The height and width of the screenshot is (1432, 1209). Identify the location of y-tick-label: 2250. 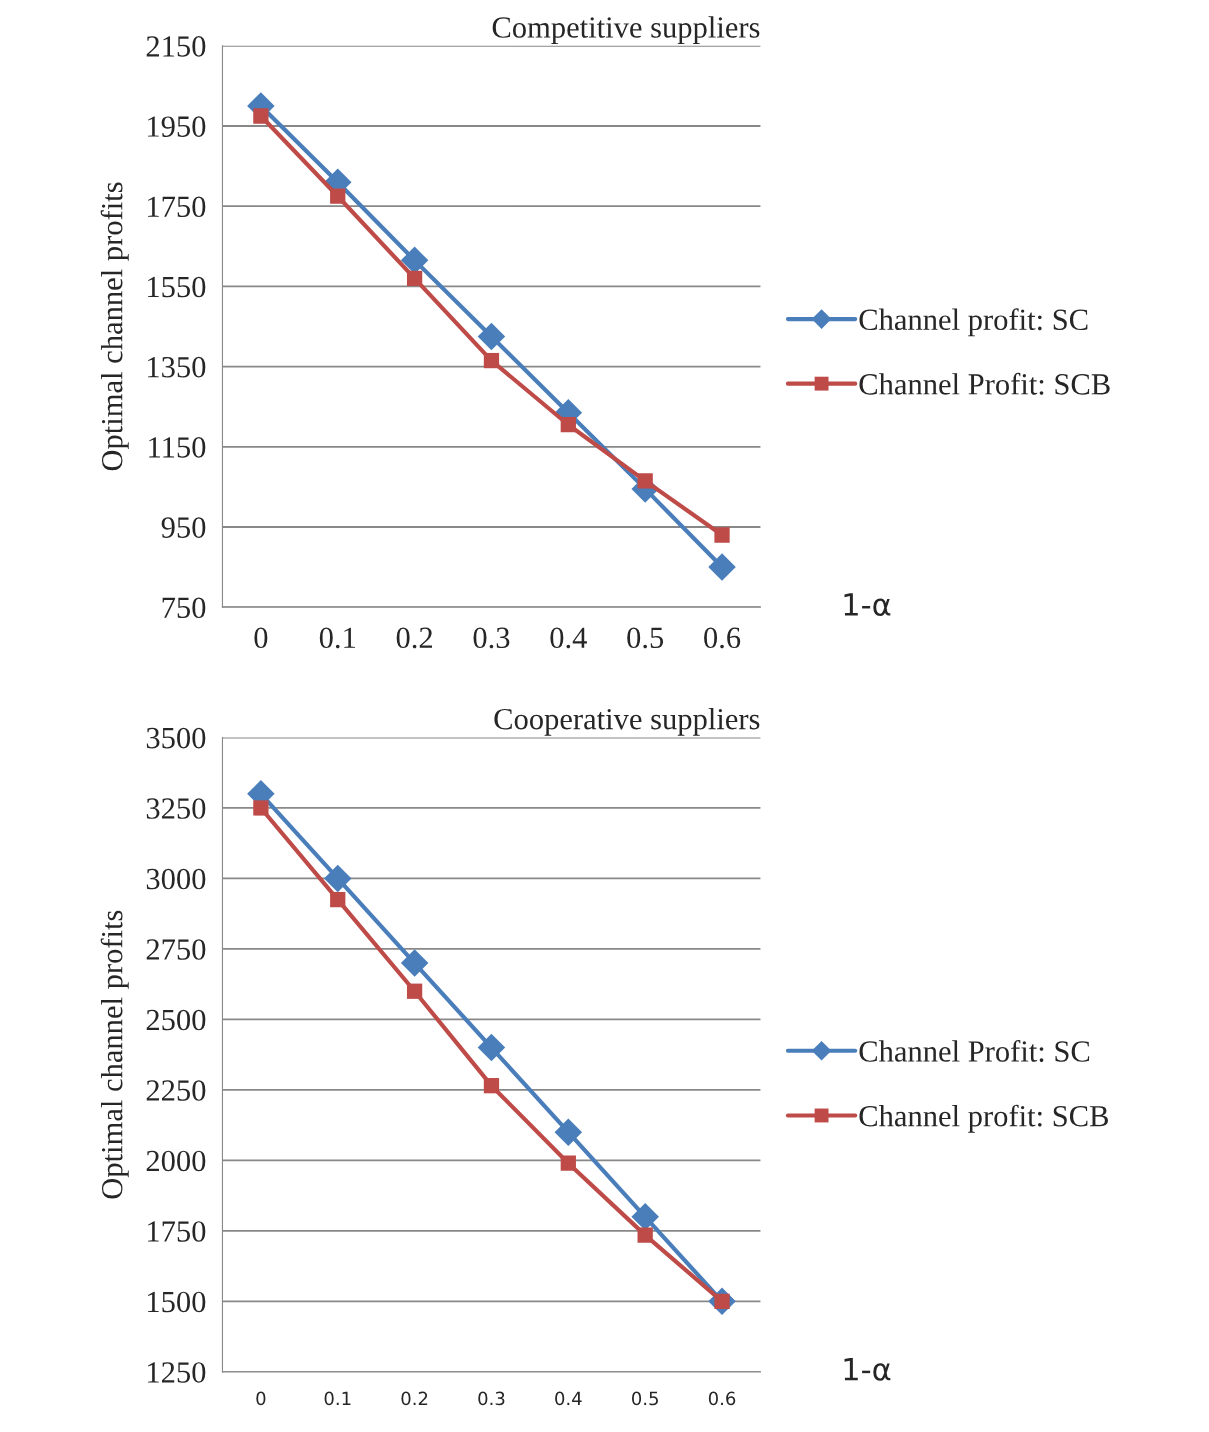
(176, 1090).